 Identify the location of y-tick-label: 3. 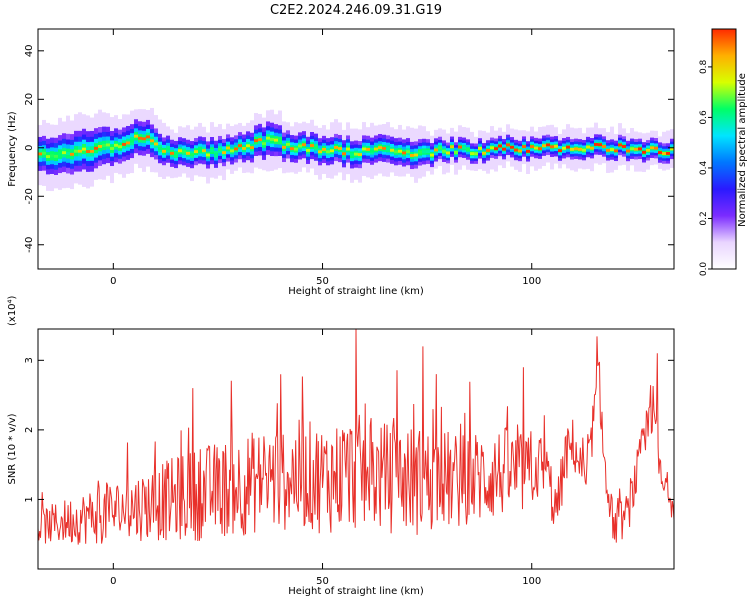
(29, 360).